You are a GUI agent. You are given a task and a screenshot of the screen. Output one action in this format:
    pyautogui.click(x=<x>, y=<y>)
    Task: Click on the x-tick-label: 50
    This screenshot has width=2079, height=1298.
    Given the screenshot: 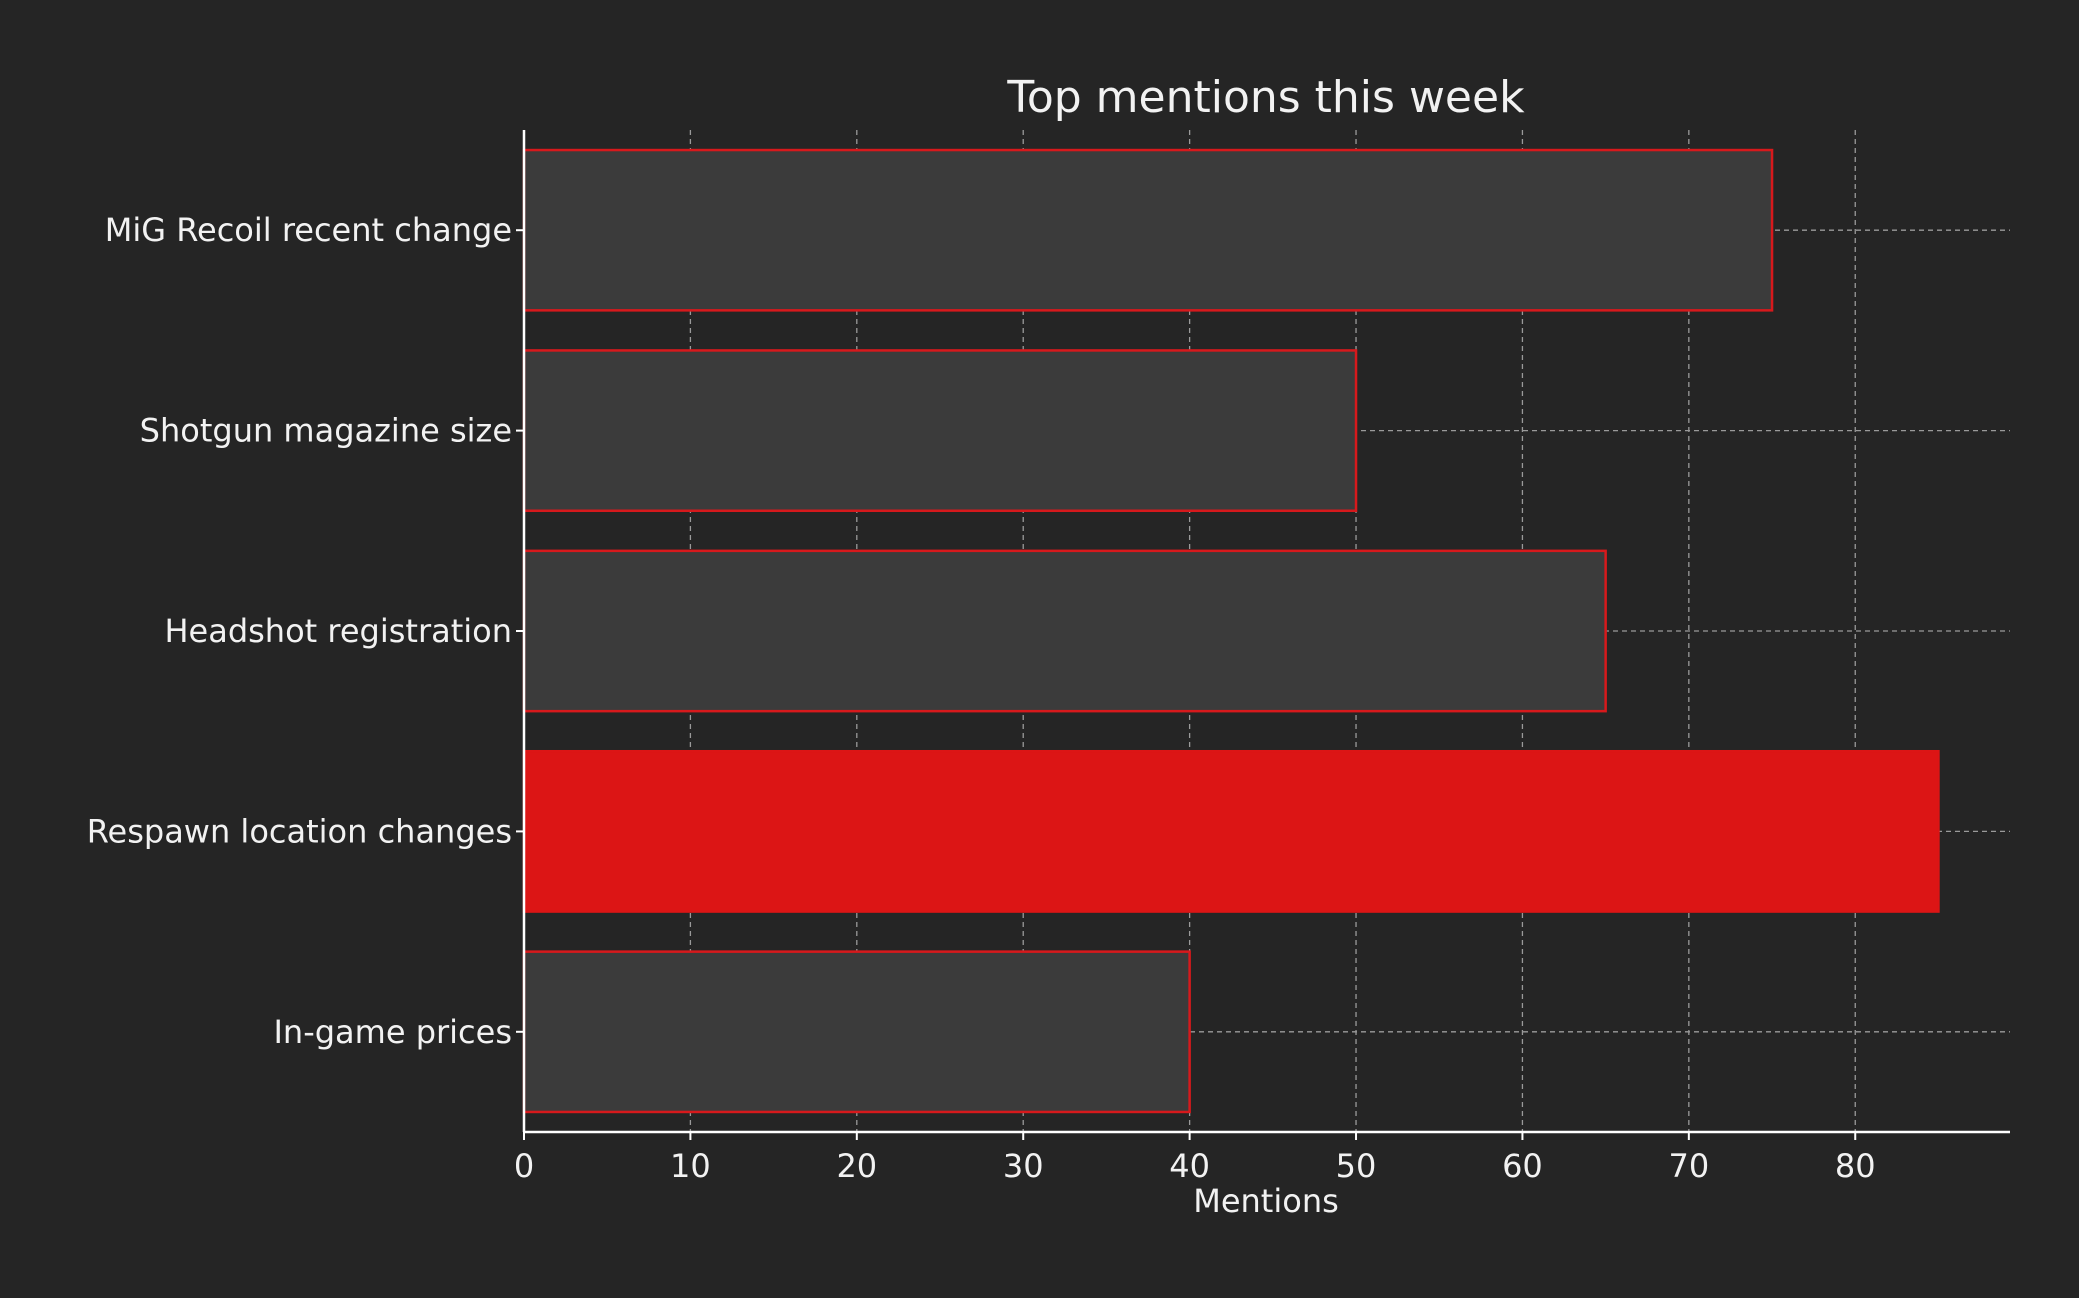 What is the action you would take?
    pyautogui.click(x=1356, y=1166)
    